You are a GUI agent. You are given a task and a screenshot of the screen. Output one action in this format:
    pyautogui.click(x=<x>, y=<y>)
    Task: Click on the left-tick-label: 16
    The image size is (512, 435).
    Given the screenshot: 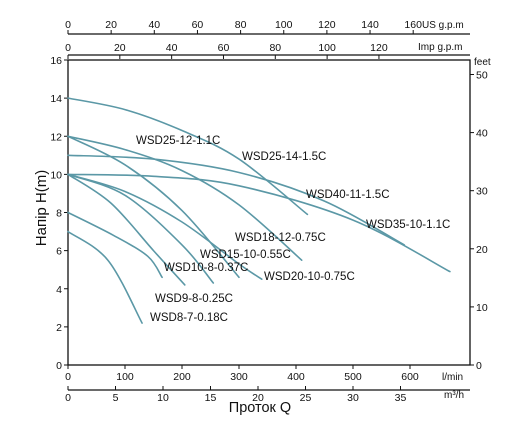 What is the action you would take?
    pyautogui.click(x=56, y=61)
    